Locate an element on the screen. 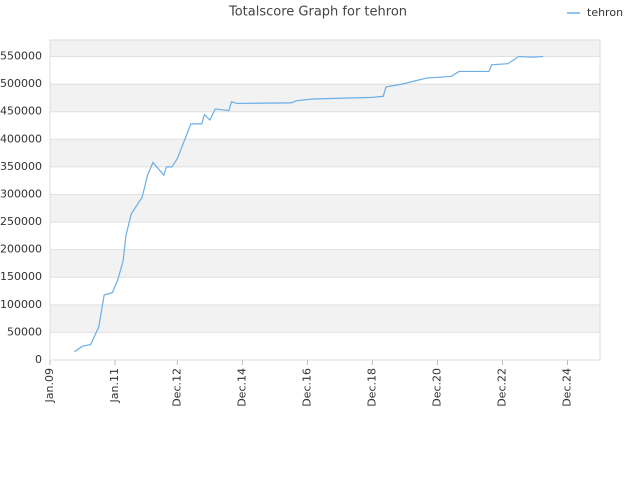 The image size is (640, 480). y-tick-label: 200000 is located at coordinates (21, 249).